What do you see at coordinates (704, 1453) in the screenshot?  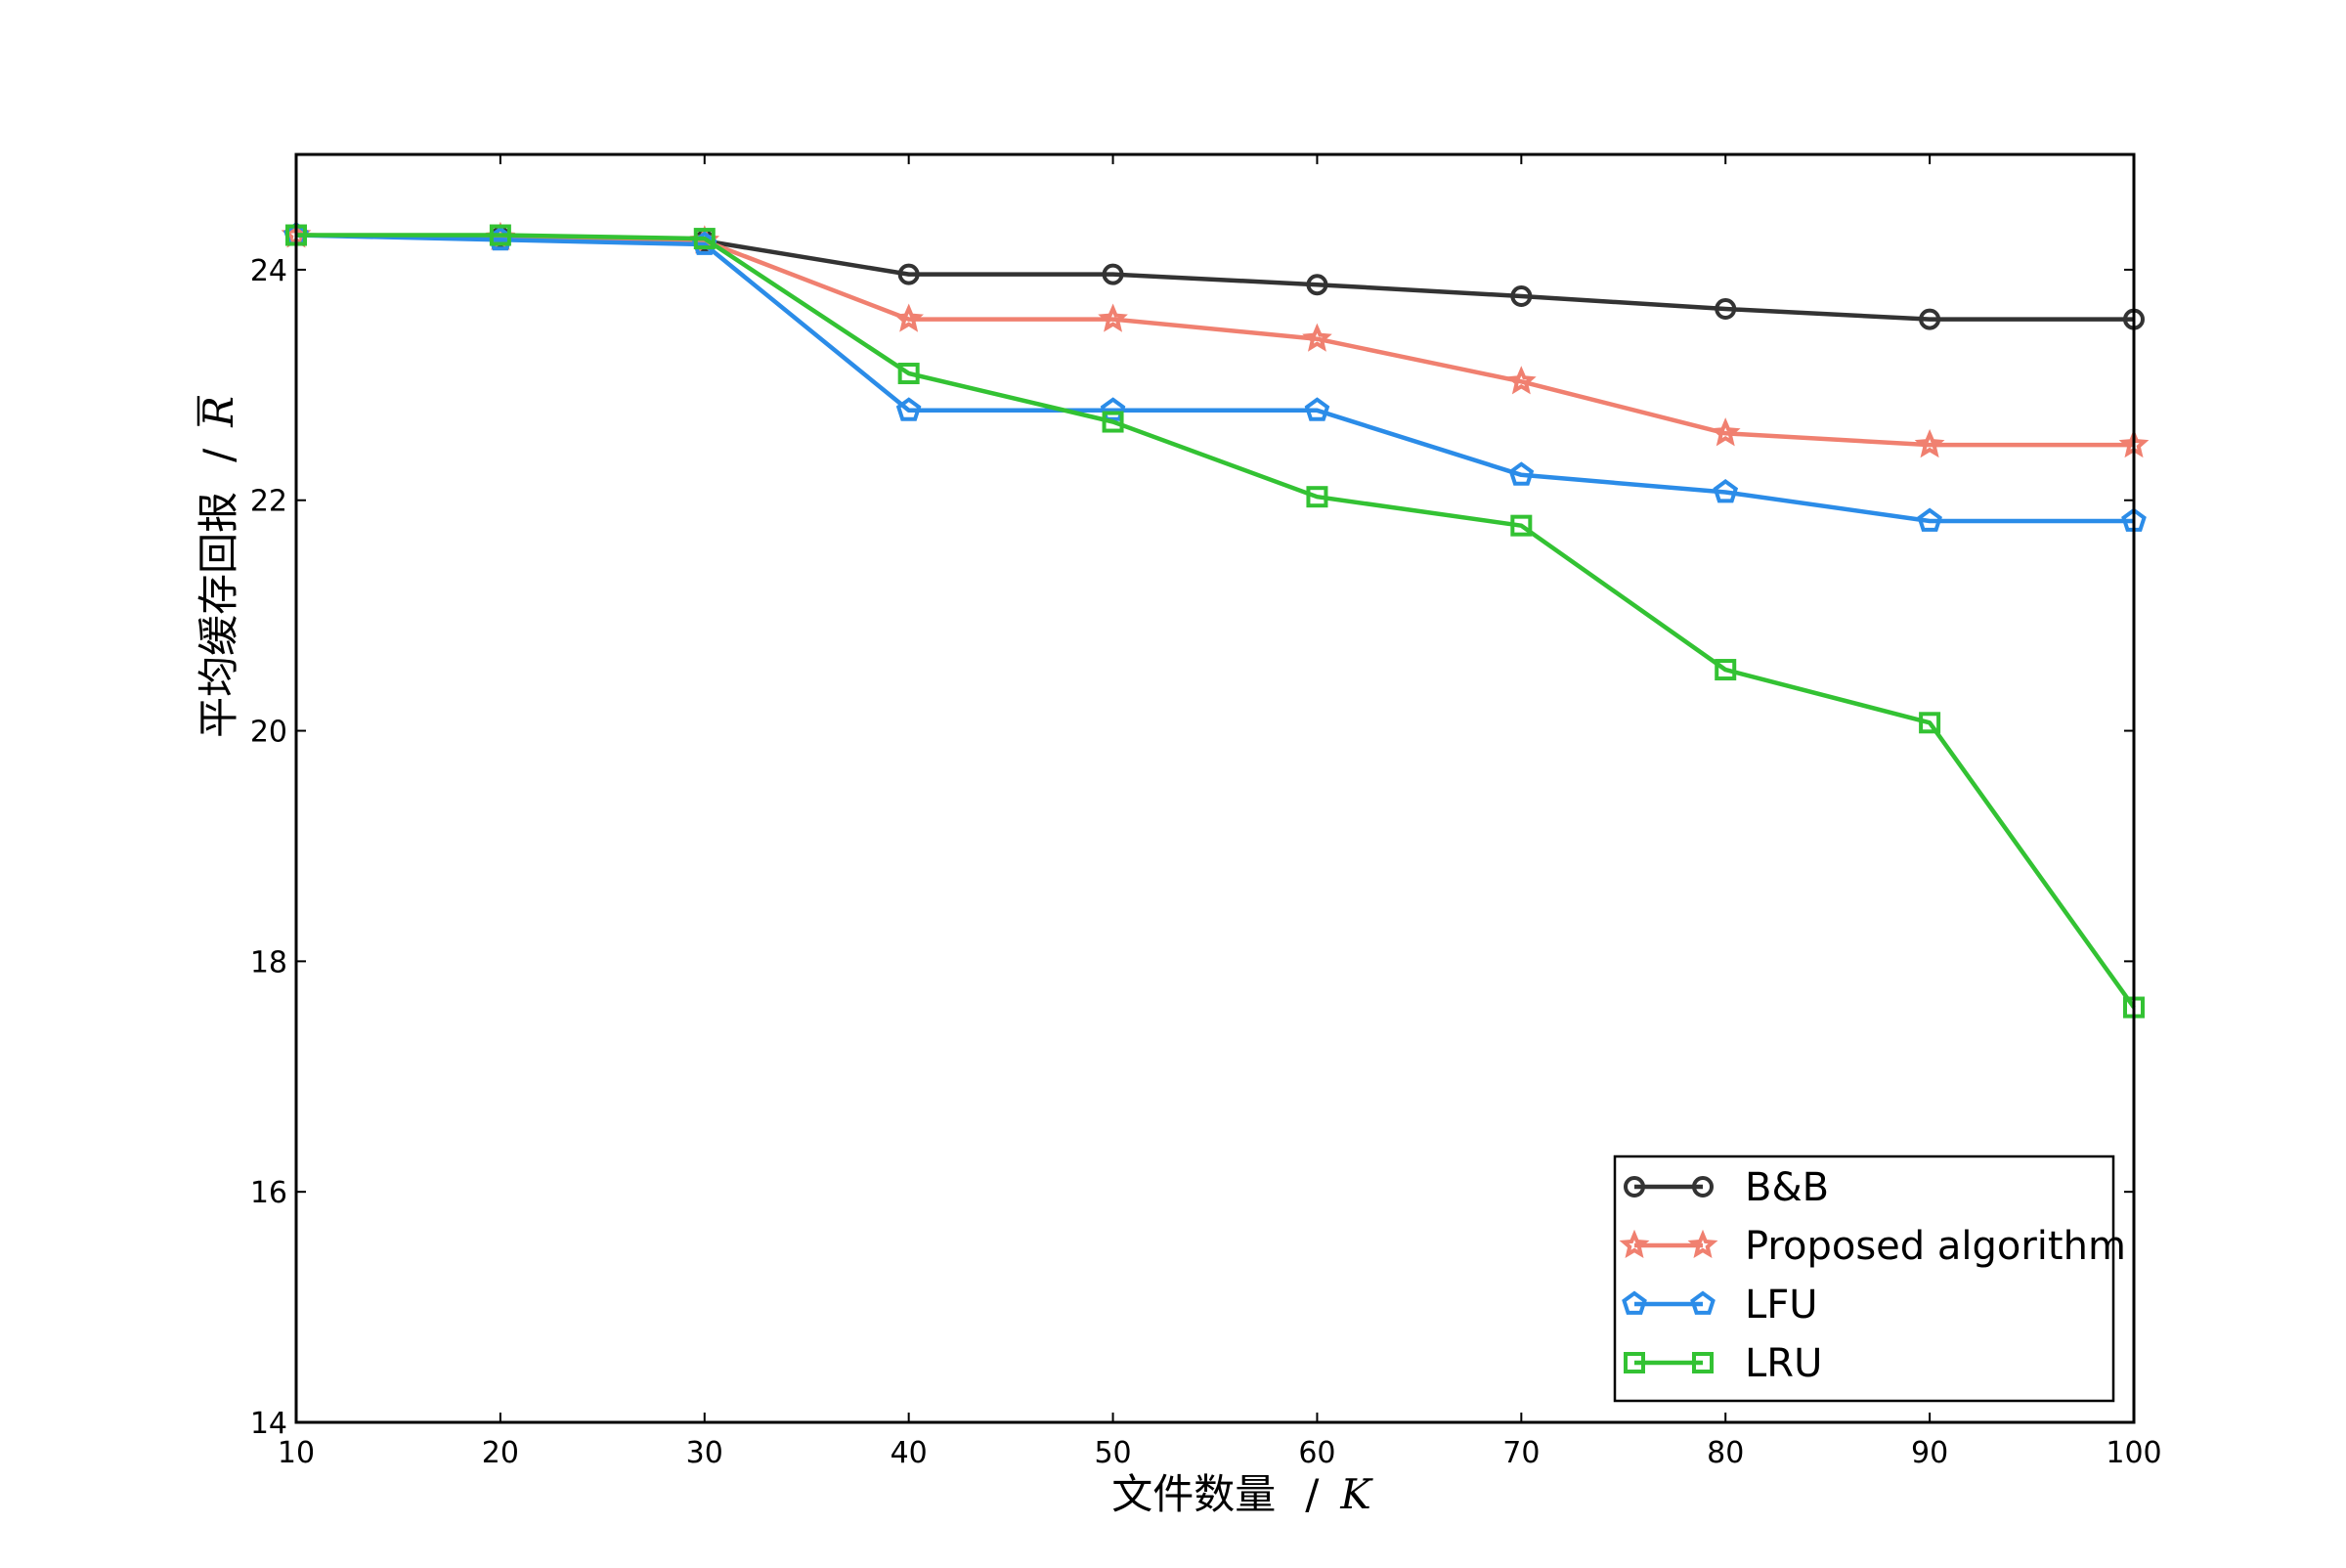 I see `x-tick-label: 30` at bounding box center [704, 1453].